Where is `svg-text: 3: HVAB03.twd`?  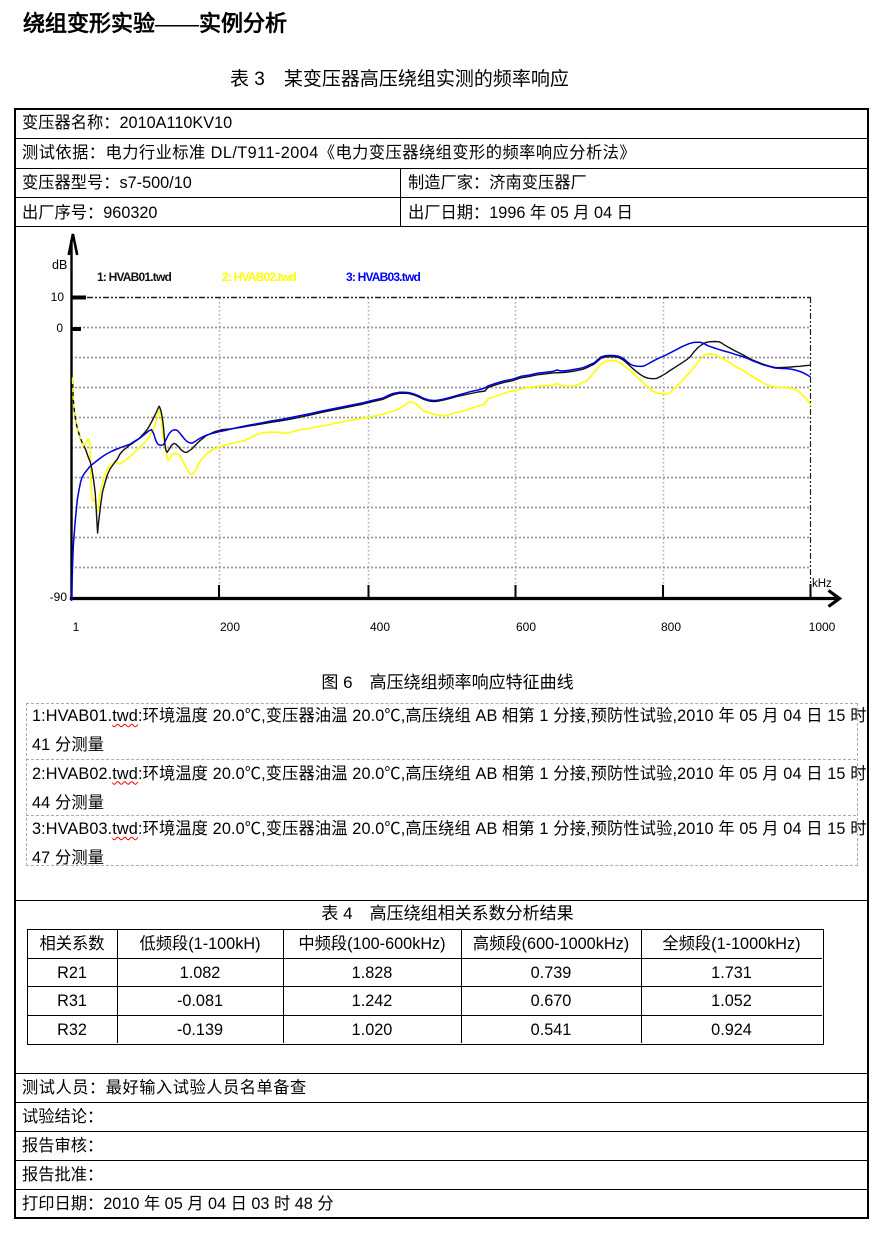
svg-text: 3: HVAB03.twd is located at coordinates (383, 277).